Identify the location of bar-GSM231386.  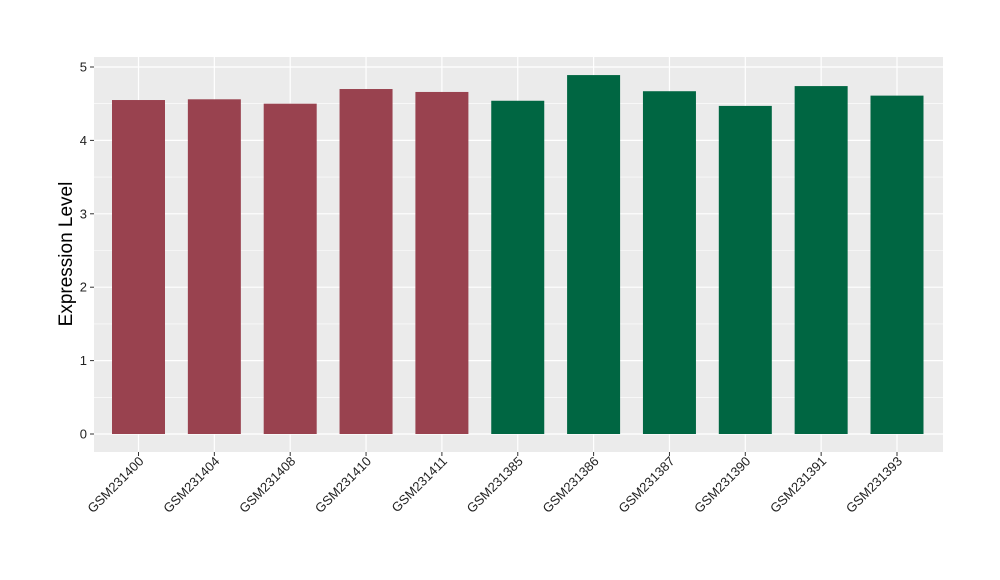
(594, 254).